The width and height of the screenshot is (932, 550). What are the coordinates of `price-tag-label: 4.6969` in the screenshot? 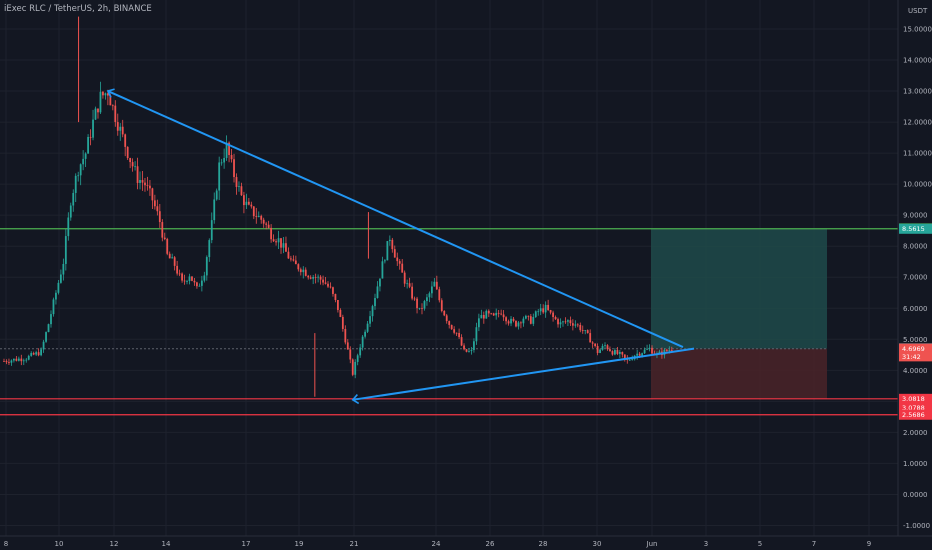 It's located at (913, 349).